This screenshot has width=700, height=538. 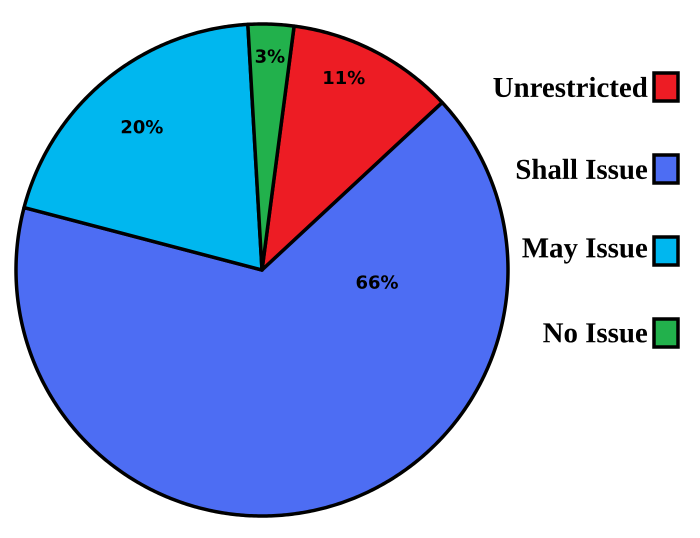 What do you see at coordinates (570, 87) in the screenshot?
I see `legend-label: Unrestricted` at bounding box center [570, 87].